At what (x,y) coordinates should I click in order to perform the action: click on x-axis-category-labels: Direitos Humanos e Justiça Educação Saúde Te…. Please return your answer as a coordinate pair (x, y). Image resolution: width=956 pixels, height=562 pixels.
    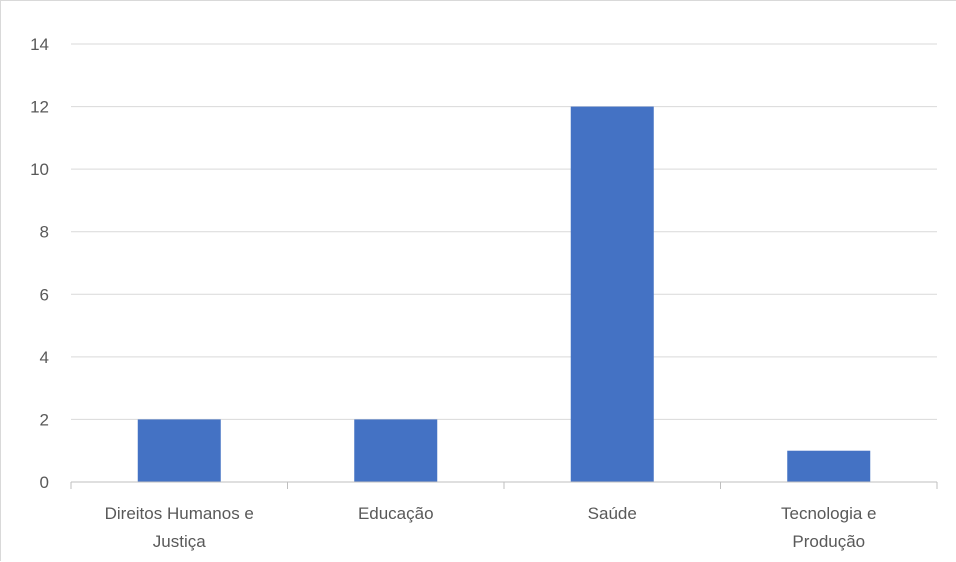
    Looking at the image, I should click on (491, 527).